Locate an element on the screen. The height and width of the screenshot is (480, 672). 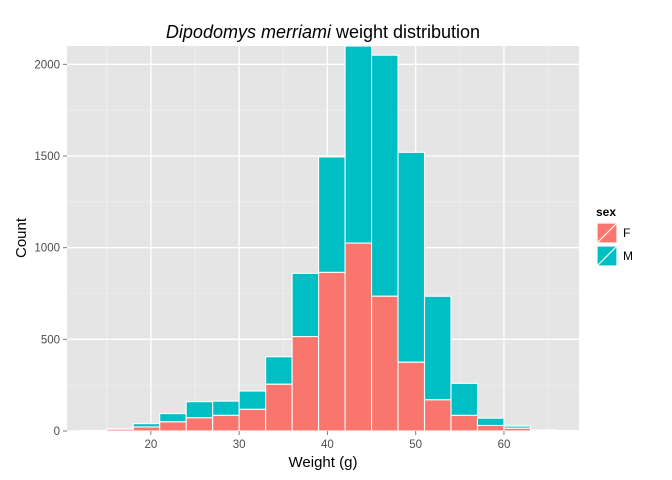
chart-title: Dipodomys merriami weight distribution is located at coordinates (323, 32).